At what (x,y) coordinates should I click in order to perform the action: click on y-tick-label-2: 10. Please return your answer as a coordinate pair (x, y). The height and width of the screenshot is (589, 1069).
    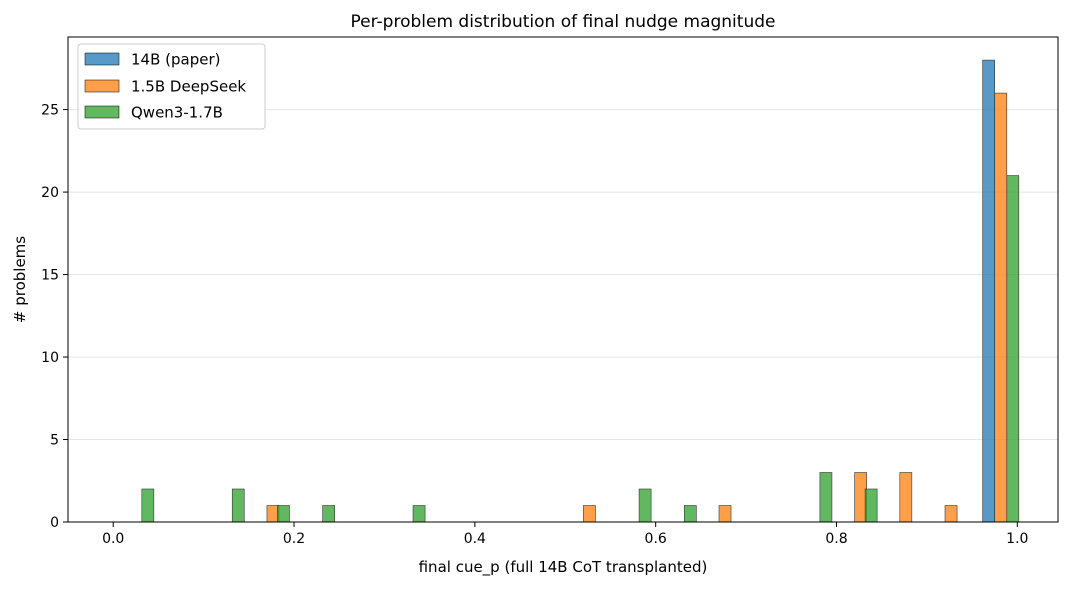
    Looking at the image, I should click on (50, 358).